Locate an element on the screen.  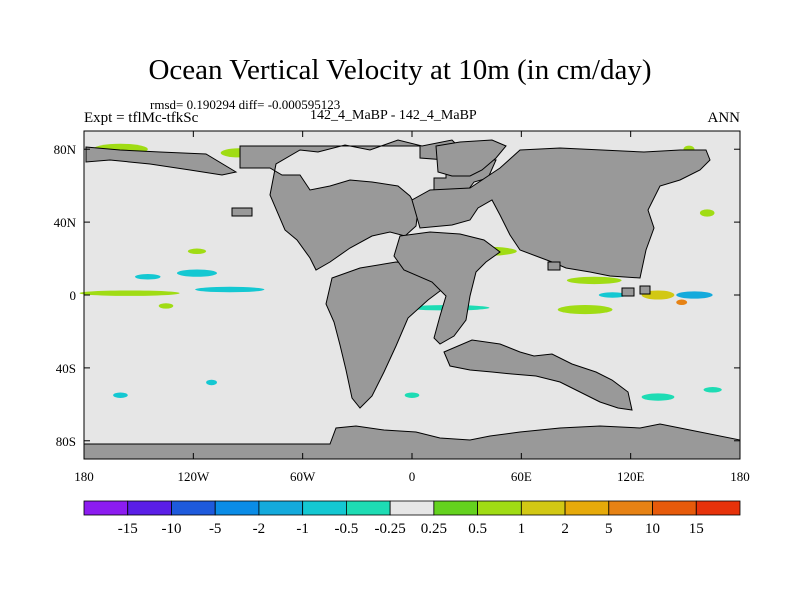
land-greenland is located at coordinates (471, 158).